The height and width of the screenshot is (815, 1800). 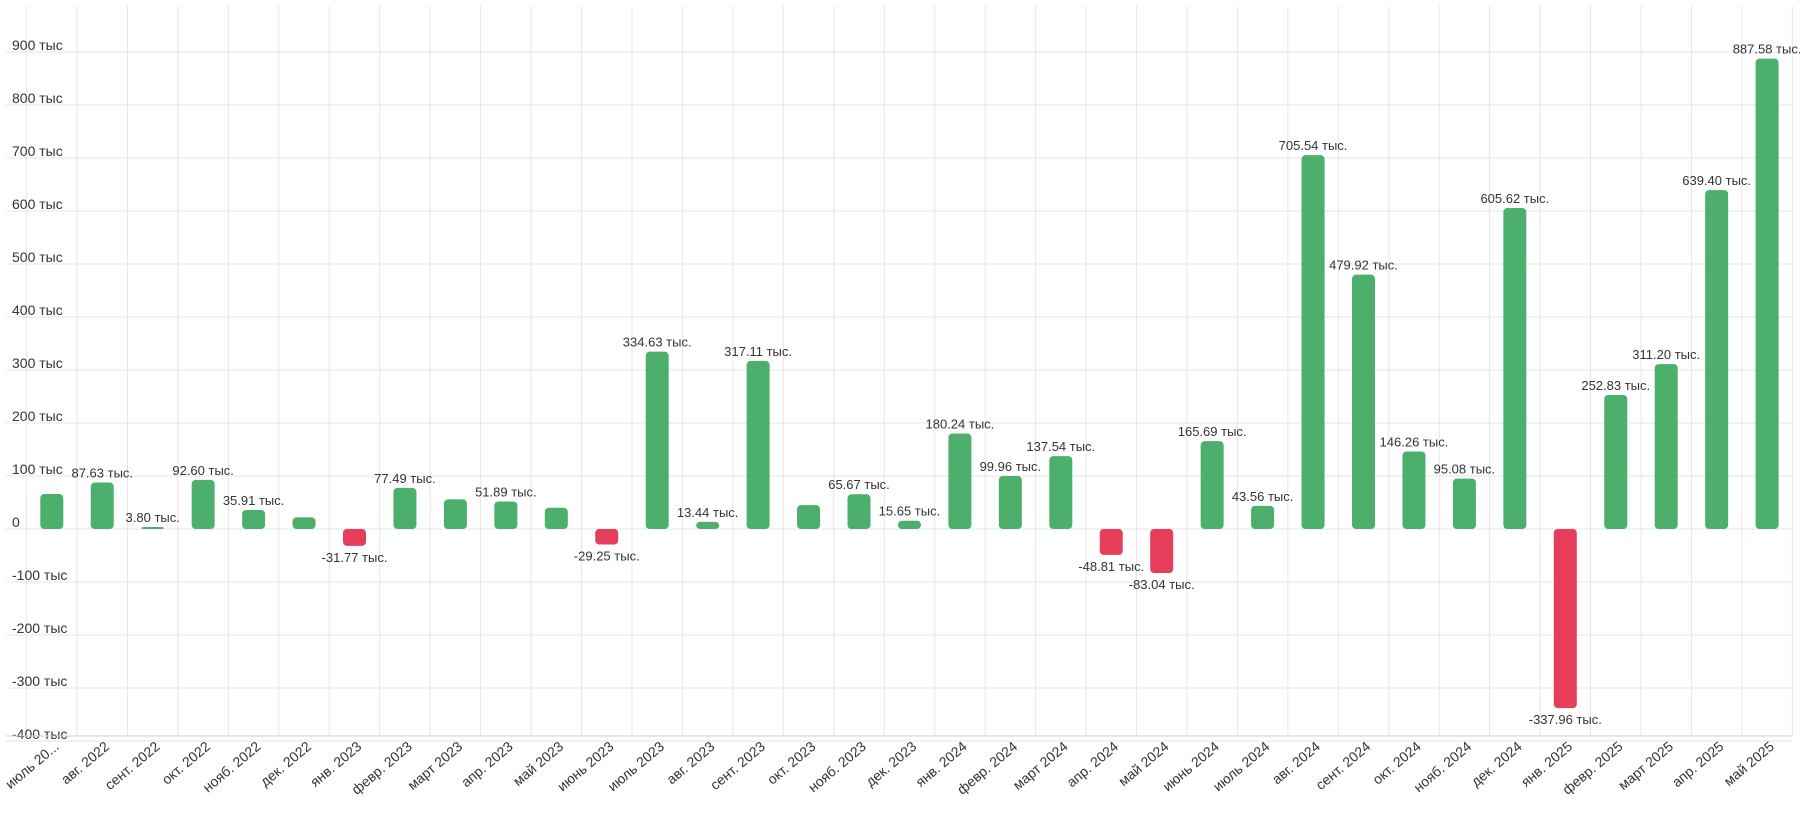 What do you see at coordinates (39, 575) in the screenshot?
I see `y-tick-label: -100 тыс` at bounding box center [39, 575].